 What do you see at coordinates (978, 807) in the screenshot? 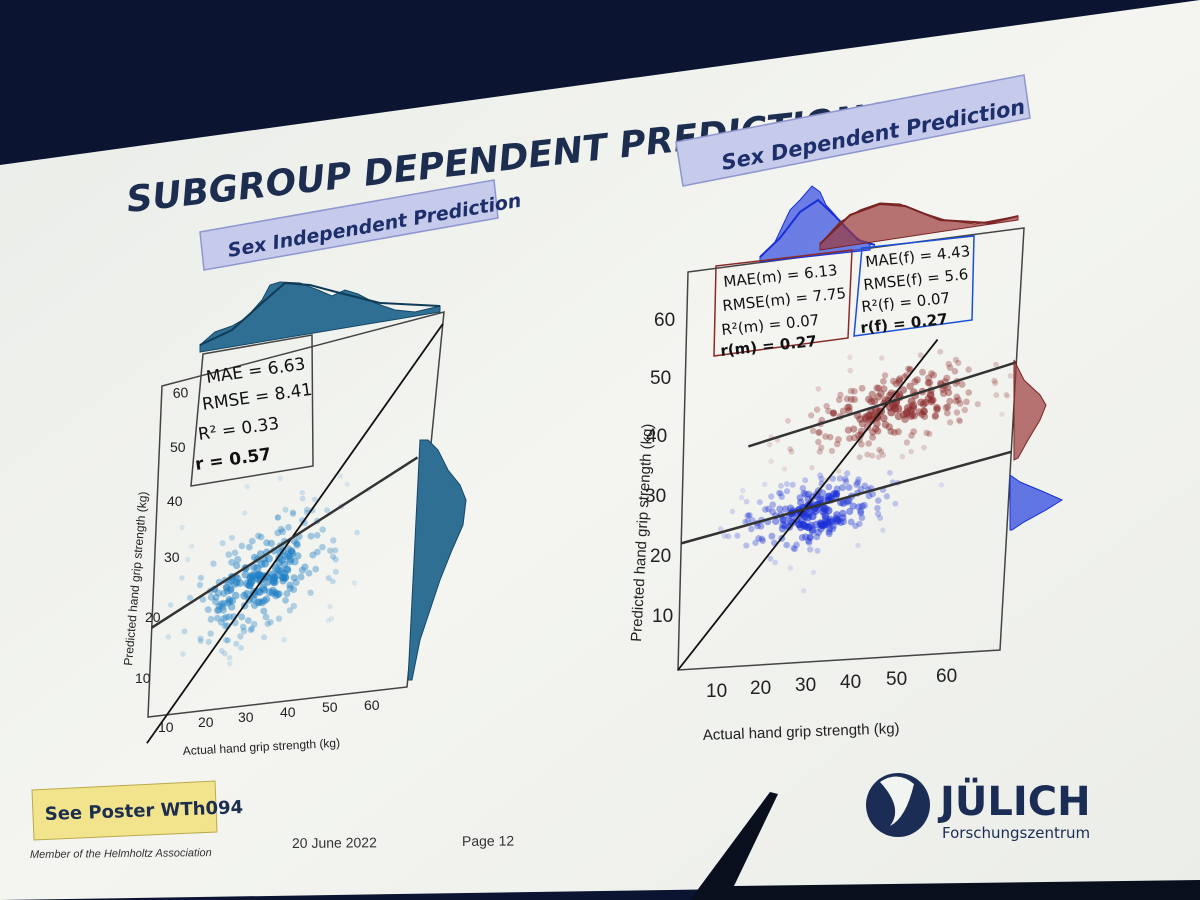
I see `juelich-logo: JÜLICH Forschungszentrum` at bounding box center [978, 807].